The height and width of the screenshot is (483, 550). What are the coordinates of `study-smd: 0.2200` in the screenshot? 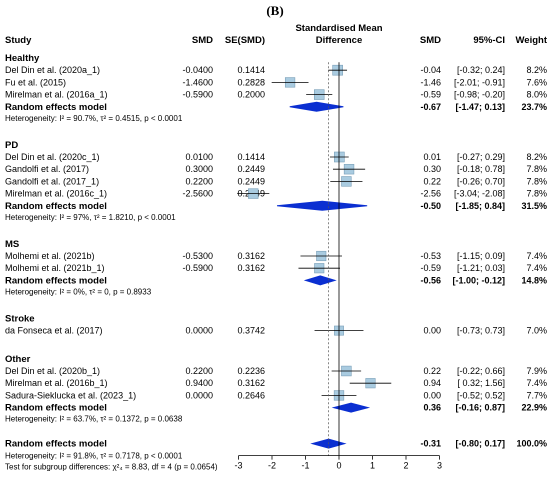 It's located at (199, 371).